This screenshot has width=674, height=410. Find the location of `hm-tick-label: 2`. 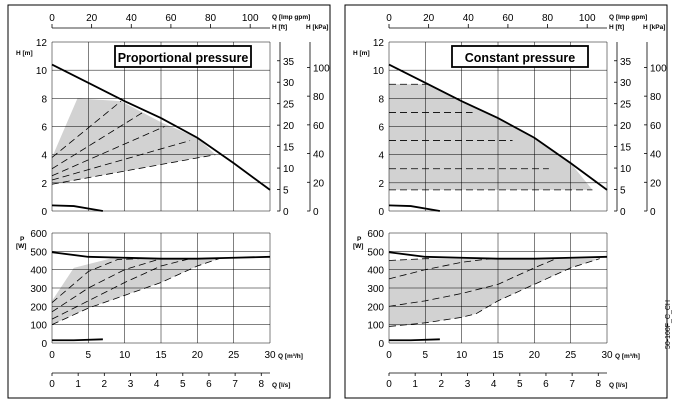

hm-tick-label: 2 is located at coordinates (381, 184).